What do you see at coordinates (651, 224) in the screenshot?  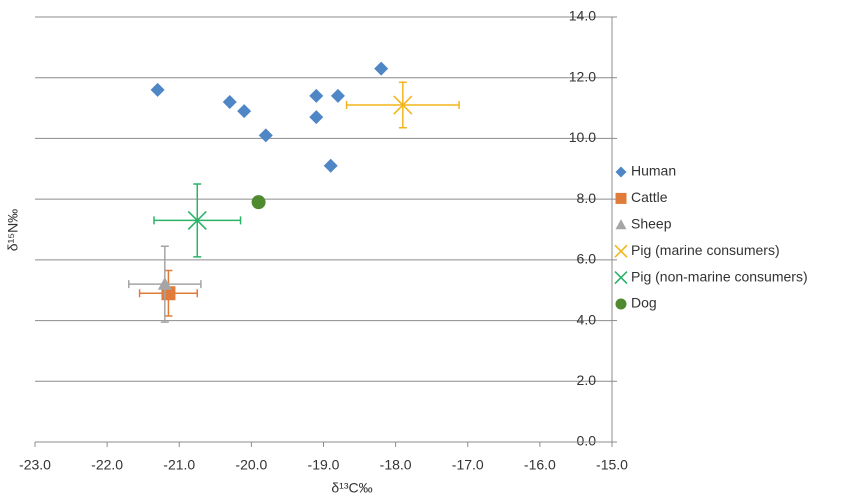 I see `legend-label: Sheep` at bounding box center [651, 224].